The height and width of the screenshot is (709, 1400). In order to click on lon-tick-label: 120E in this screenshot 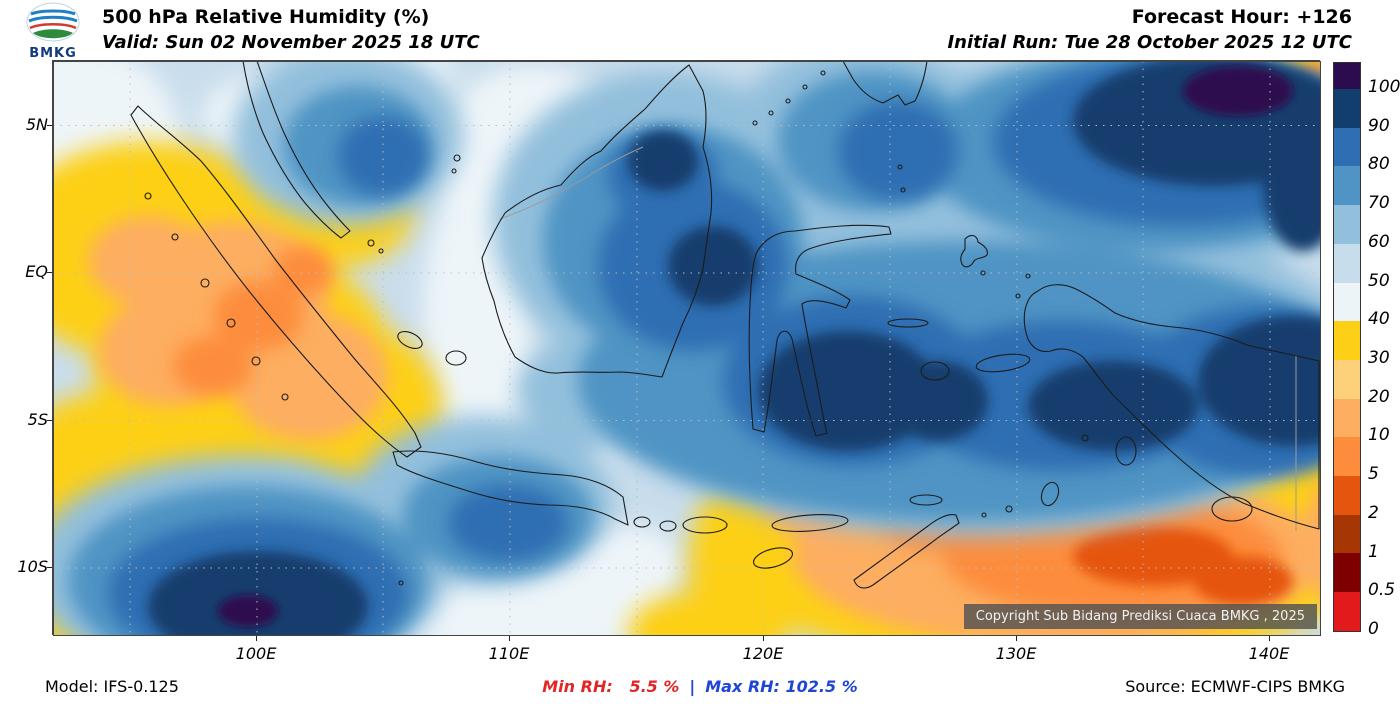, I will do `click(763, 653)`.